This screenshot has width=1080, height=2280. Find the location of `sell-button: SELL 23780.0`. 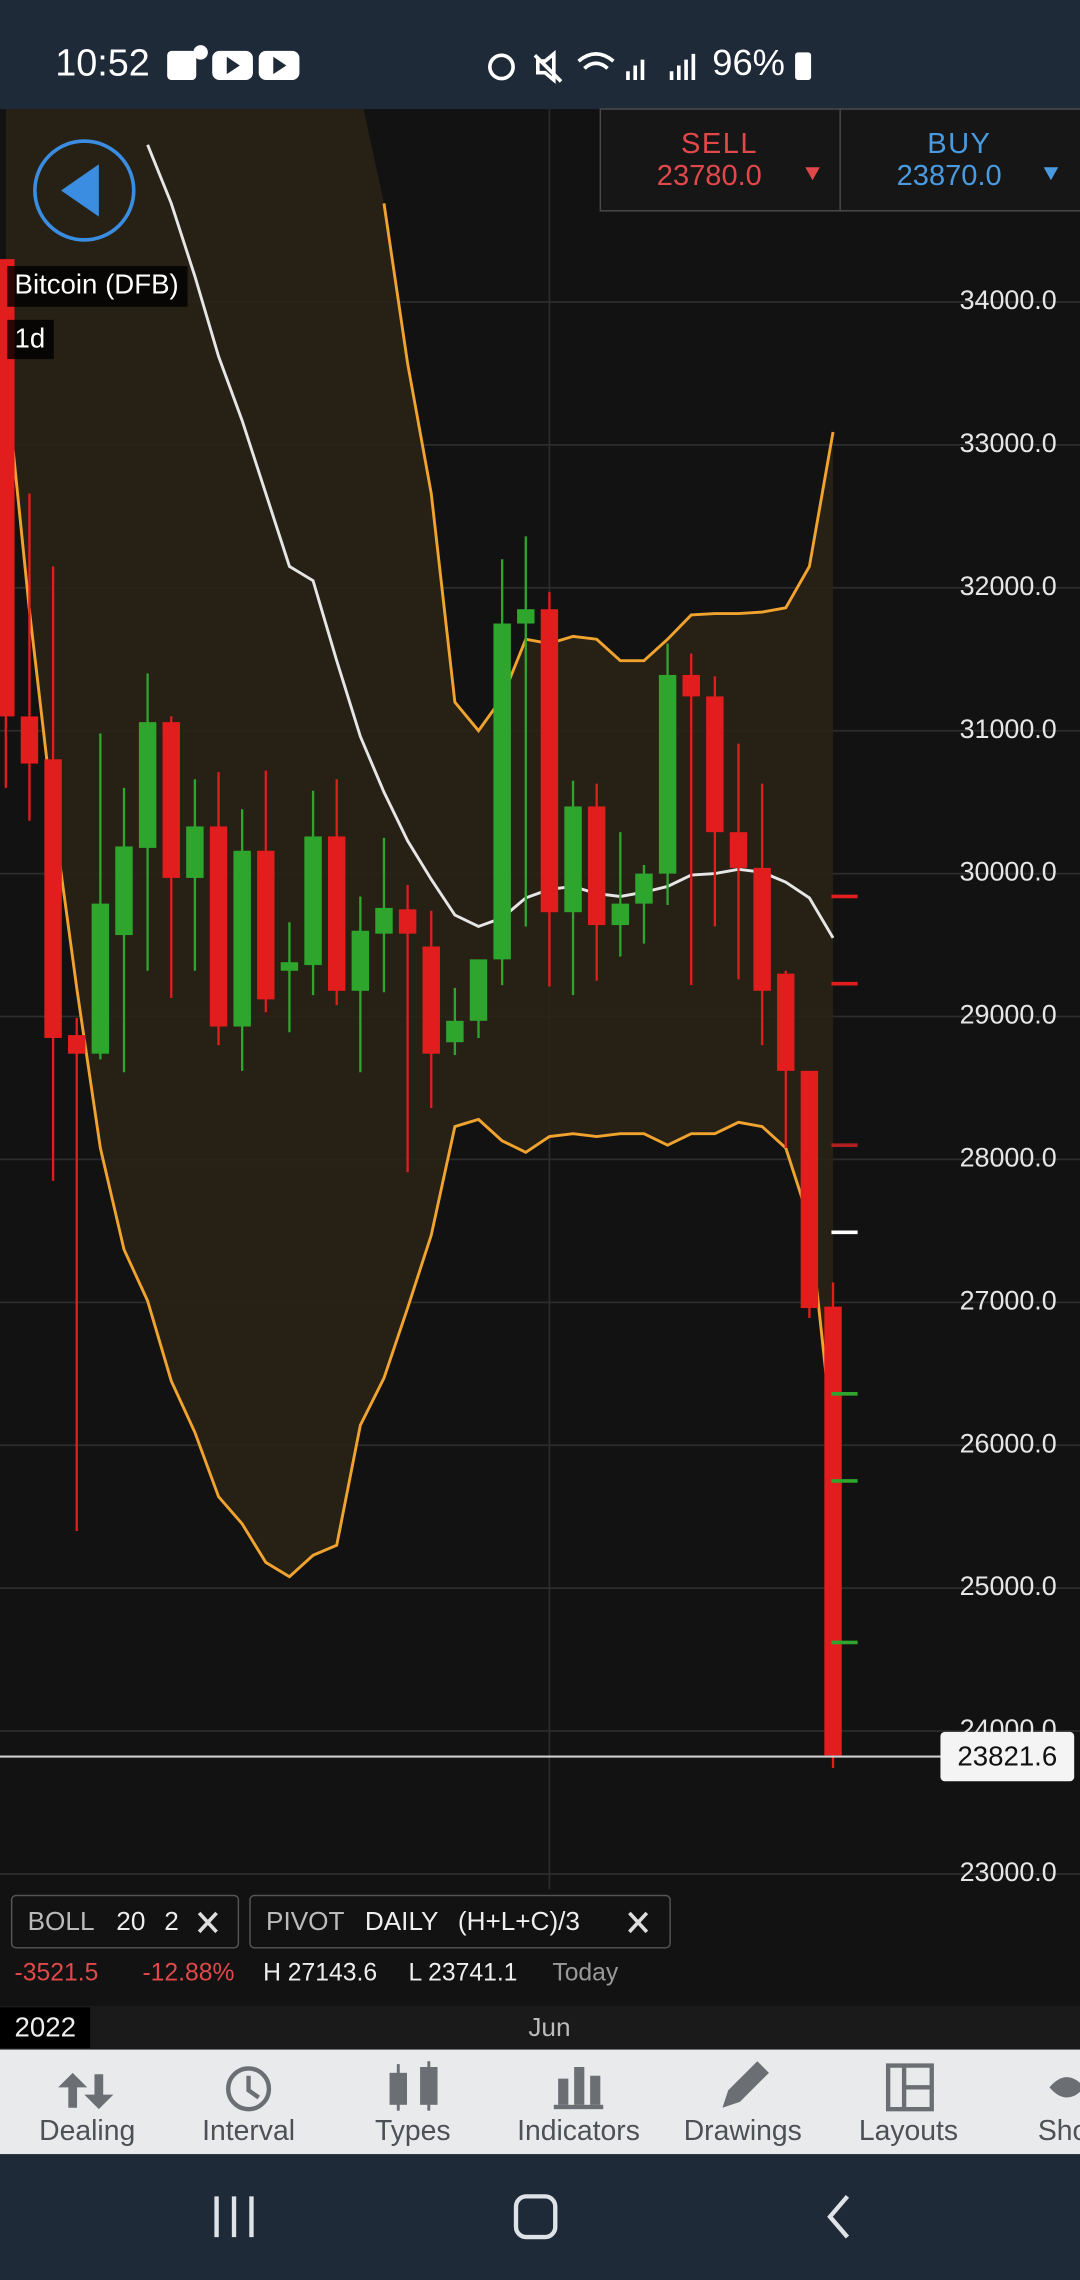

sell-button: SELL 23780.0 is located at coordinates (738, 160).